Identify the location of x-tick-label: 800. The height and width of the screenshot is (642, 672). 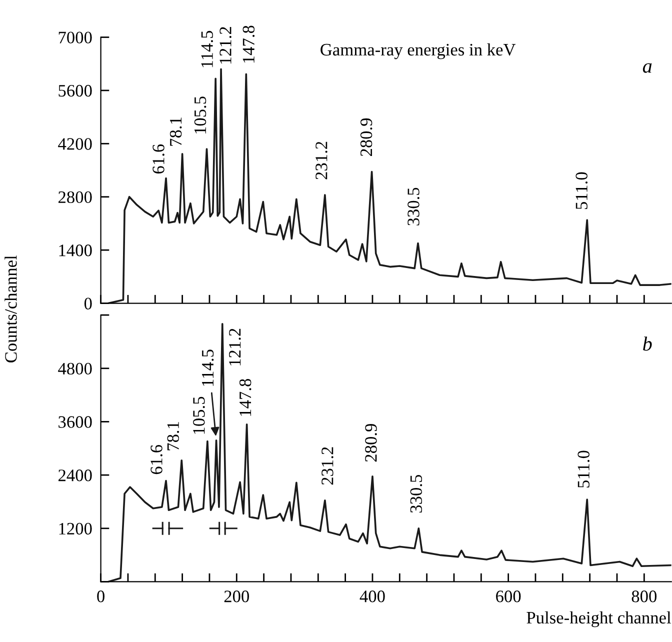
(644, 596).